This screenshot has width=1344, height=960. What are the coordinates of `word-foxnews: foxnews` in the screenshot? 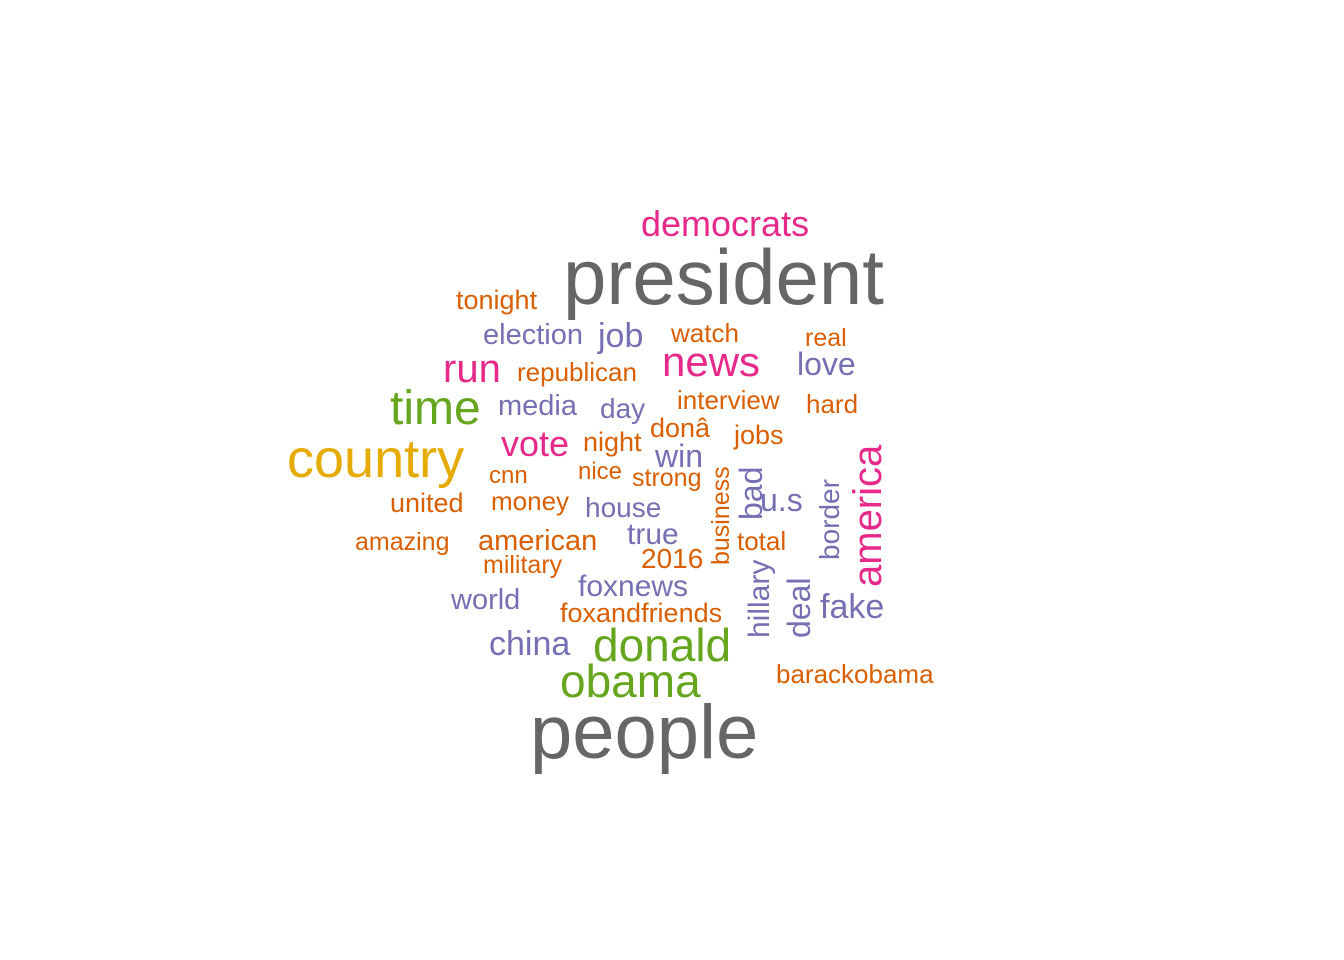 It's located at (633, 586).